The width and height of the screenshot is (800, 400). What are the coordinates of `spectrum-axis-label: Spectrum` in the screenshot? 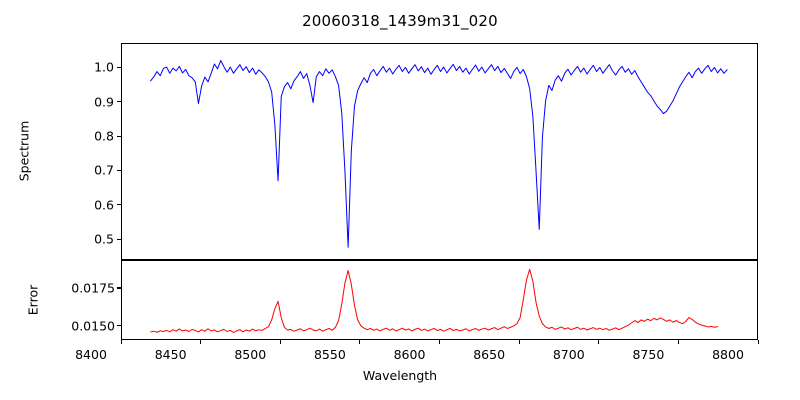 It's located at (24, 151).